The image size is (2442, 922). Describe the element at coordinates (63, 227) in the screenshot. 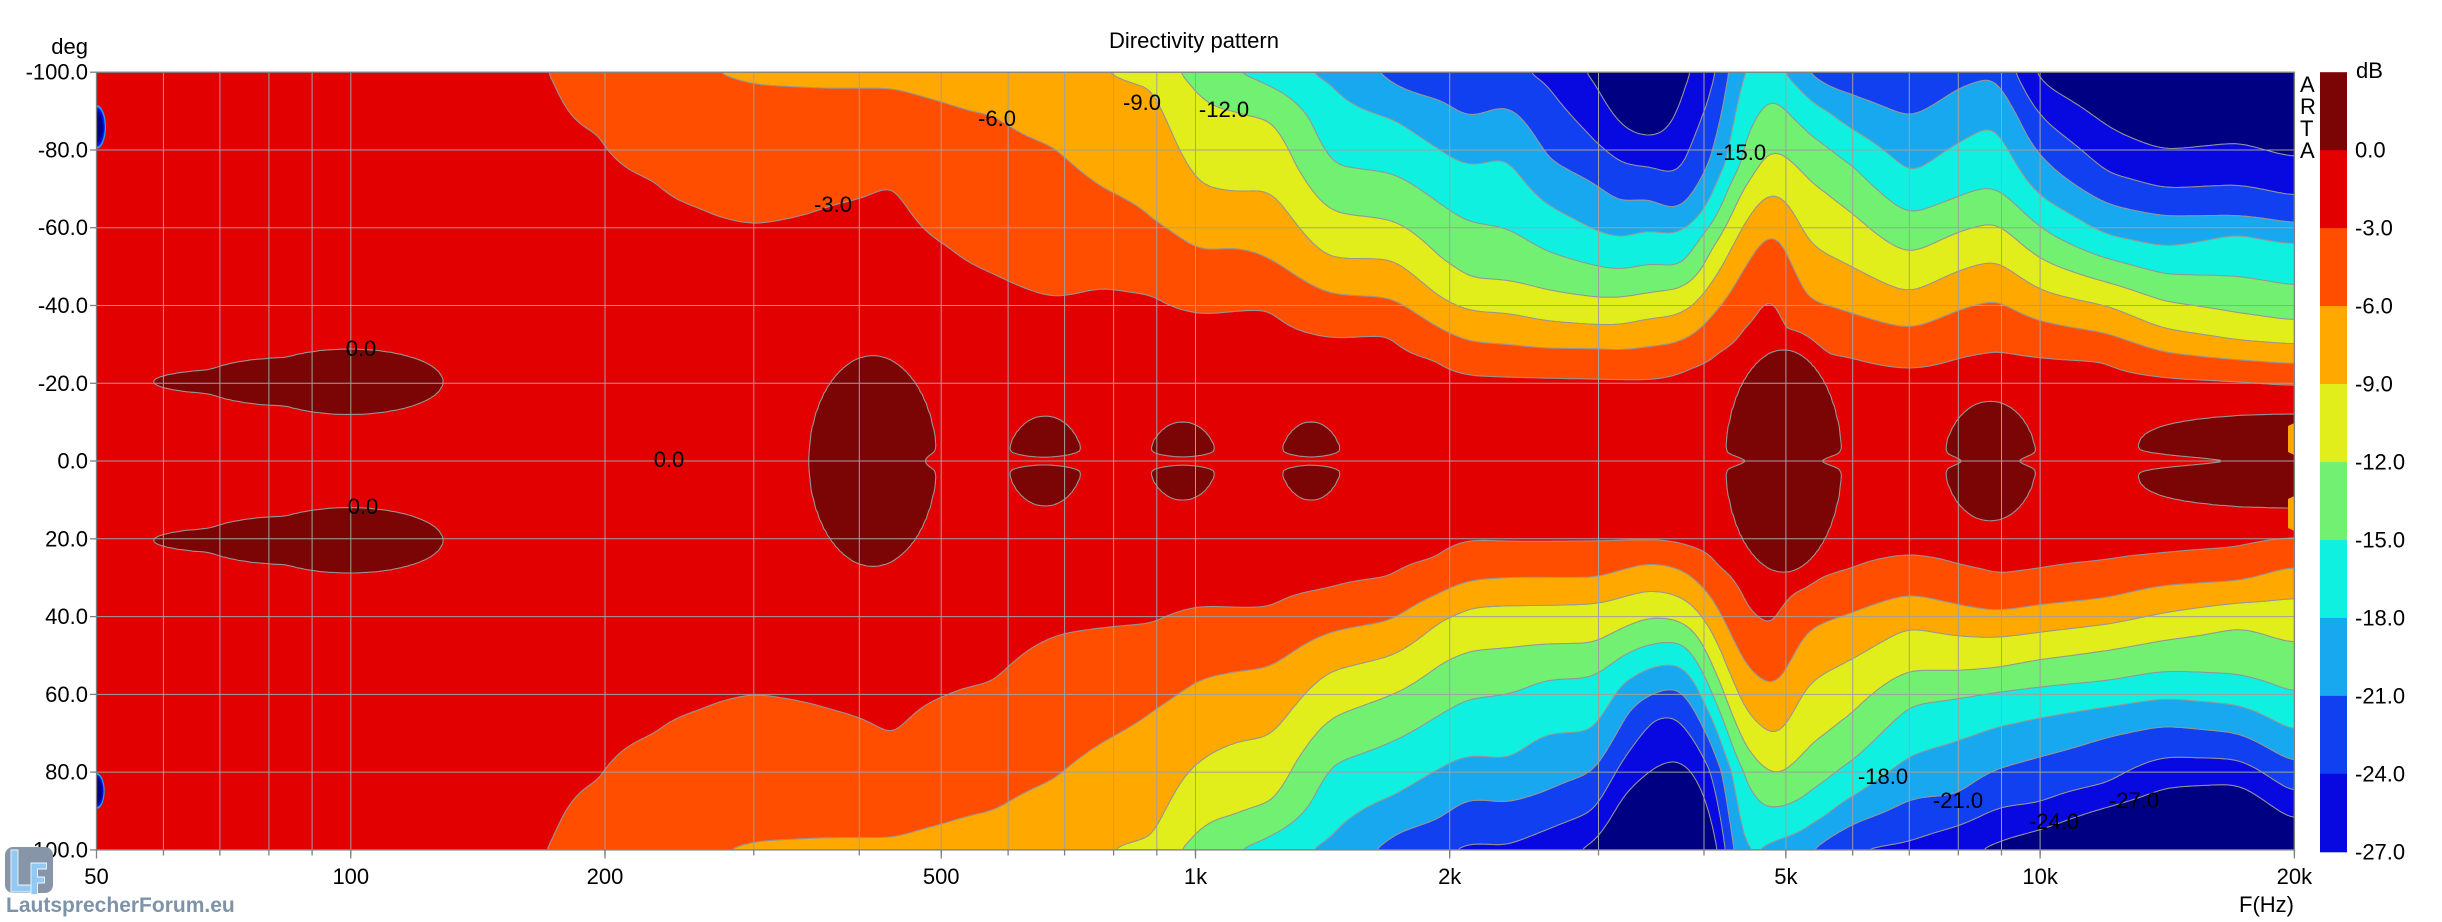

I see `svg-text: -60.0` at that location.